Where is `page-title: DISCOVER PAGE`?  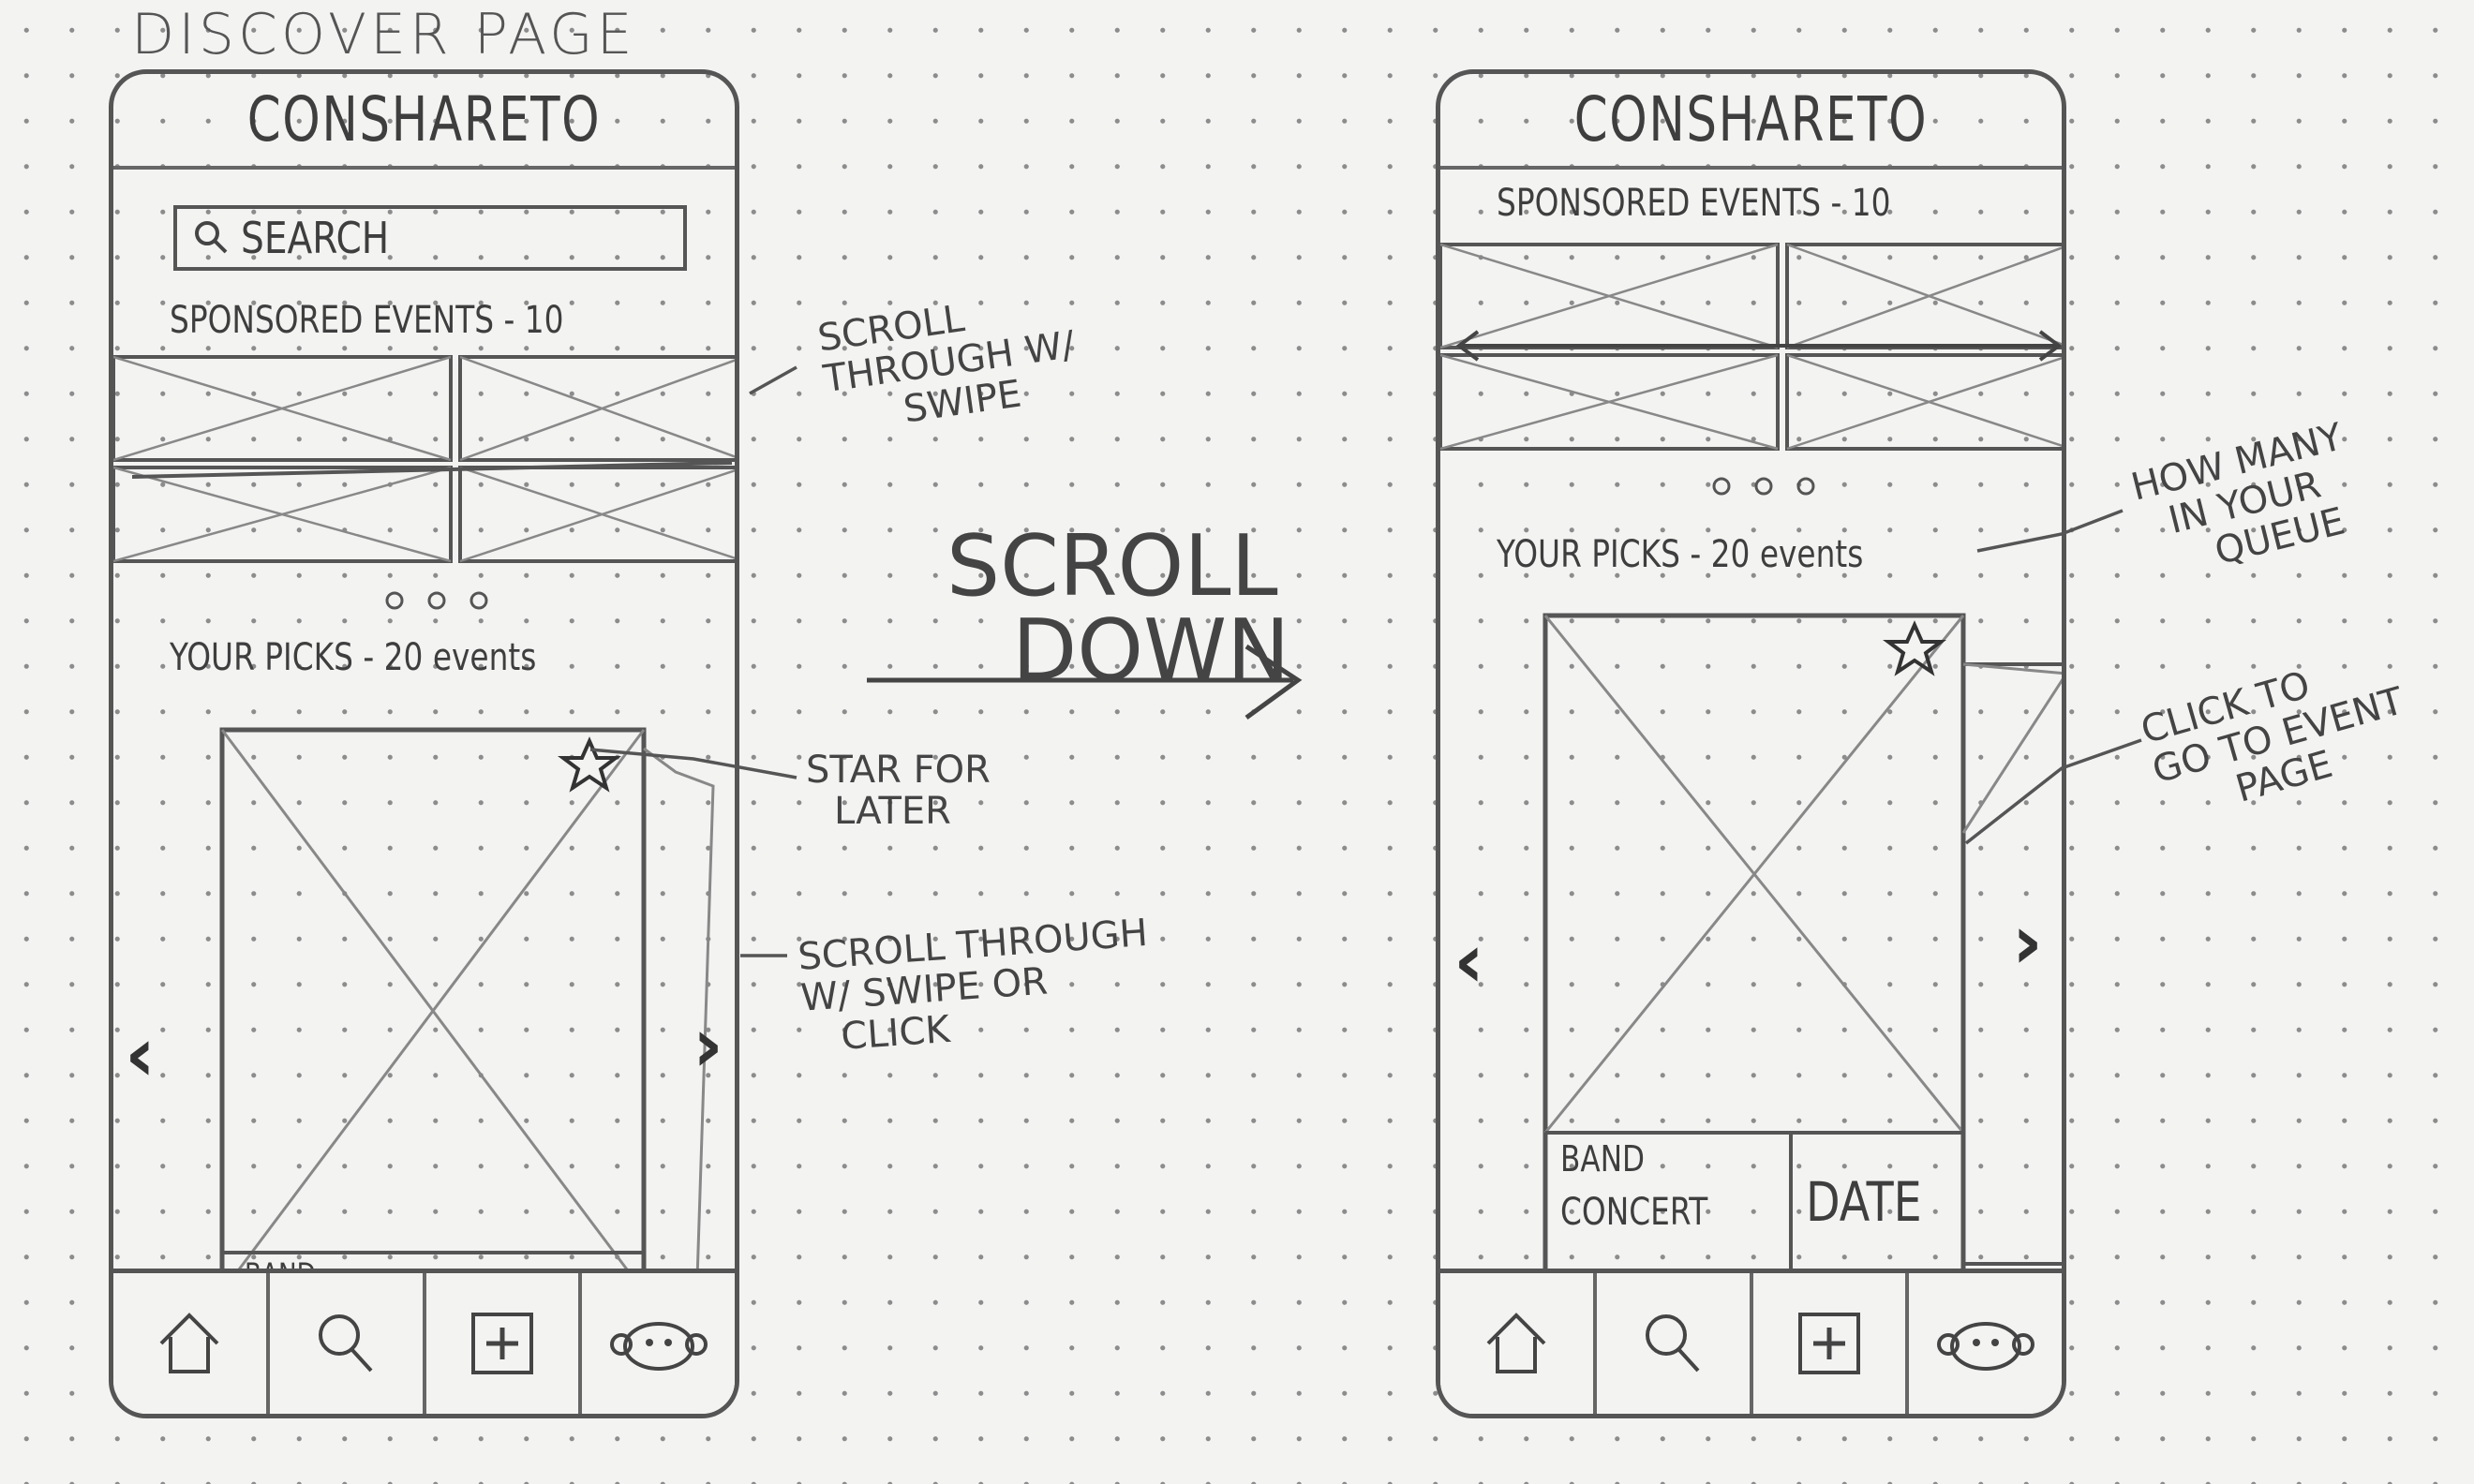
page-title: DISCOVER PAGE is located at coordinates (384, 34).